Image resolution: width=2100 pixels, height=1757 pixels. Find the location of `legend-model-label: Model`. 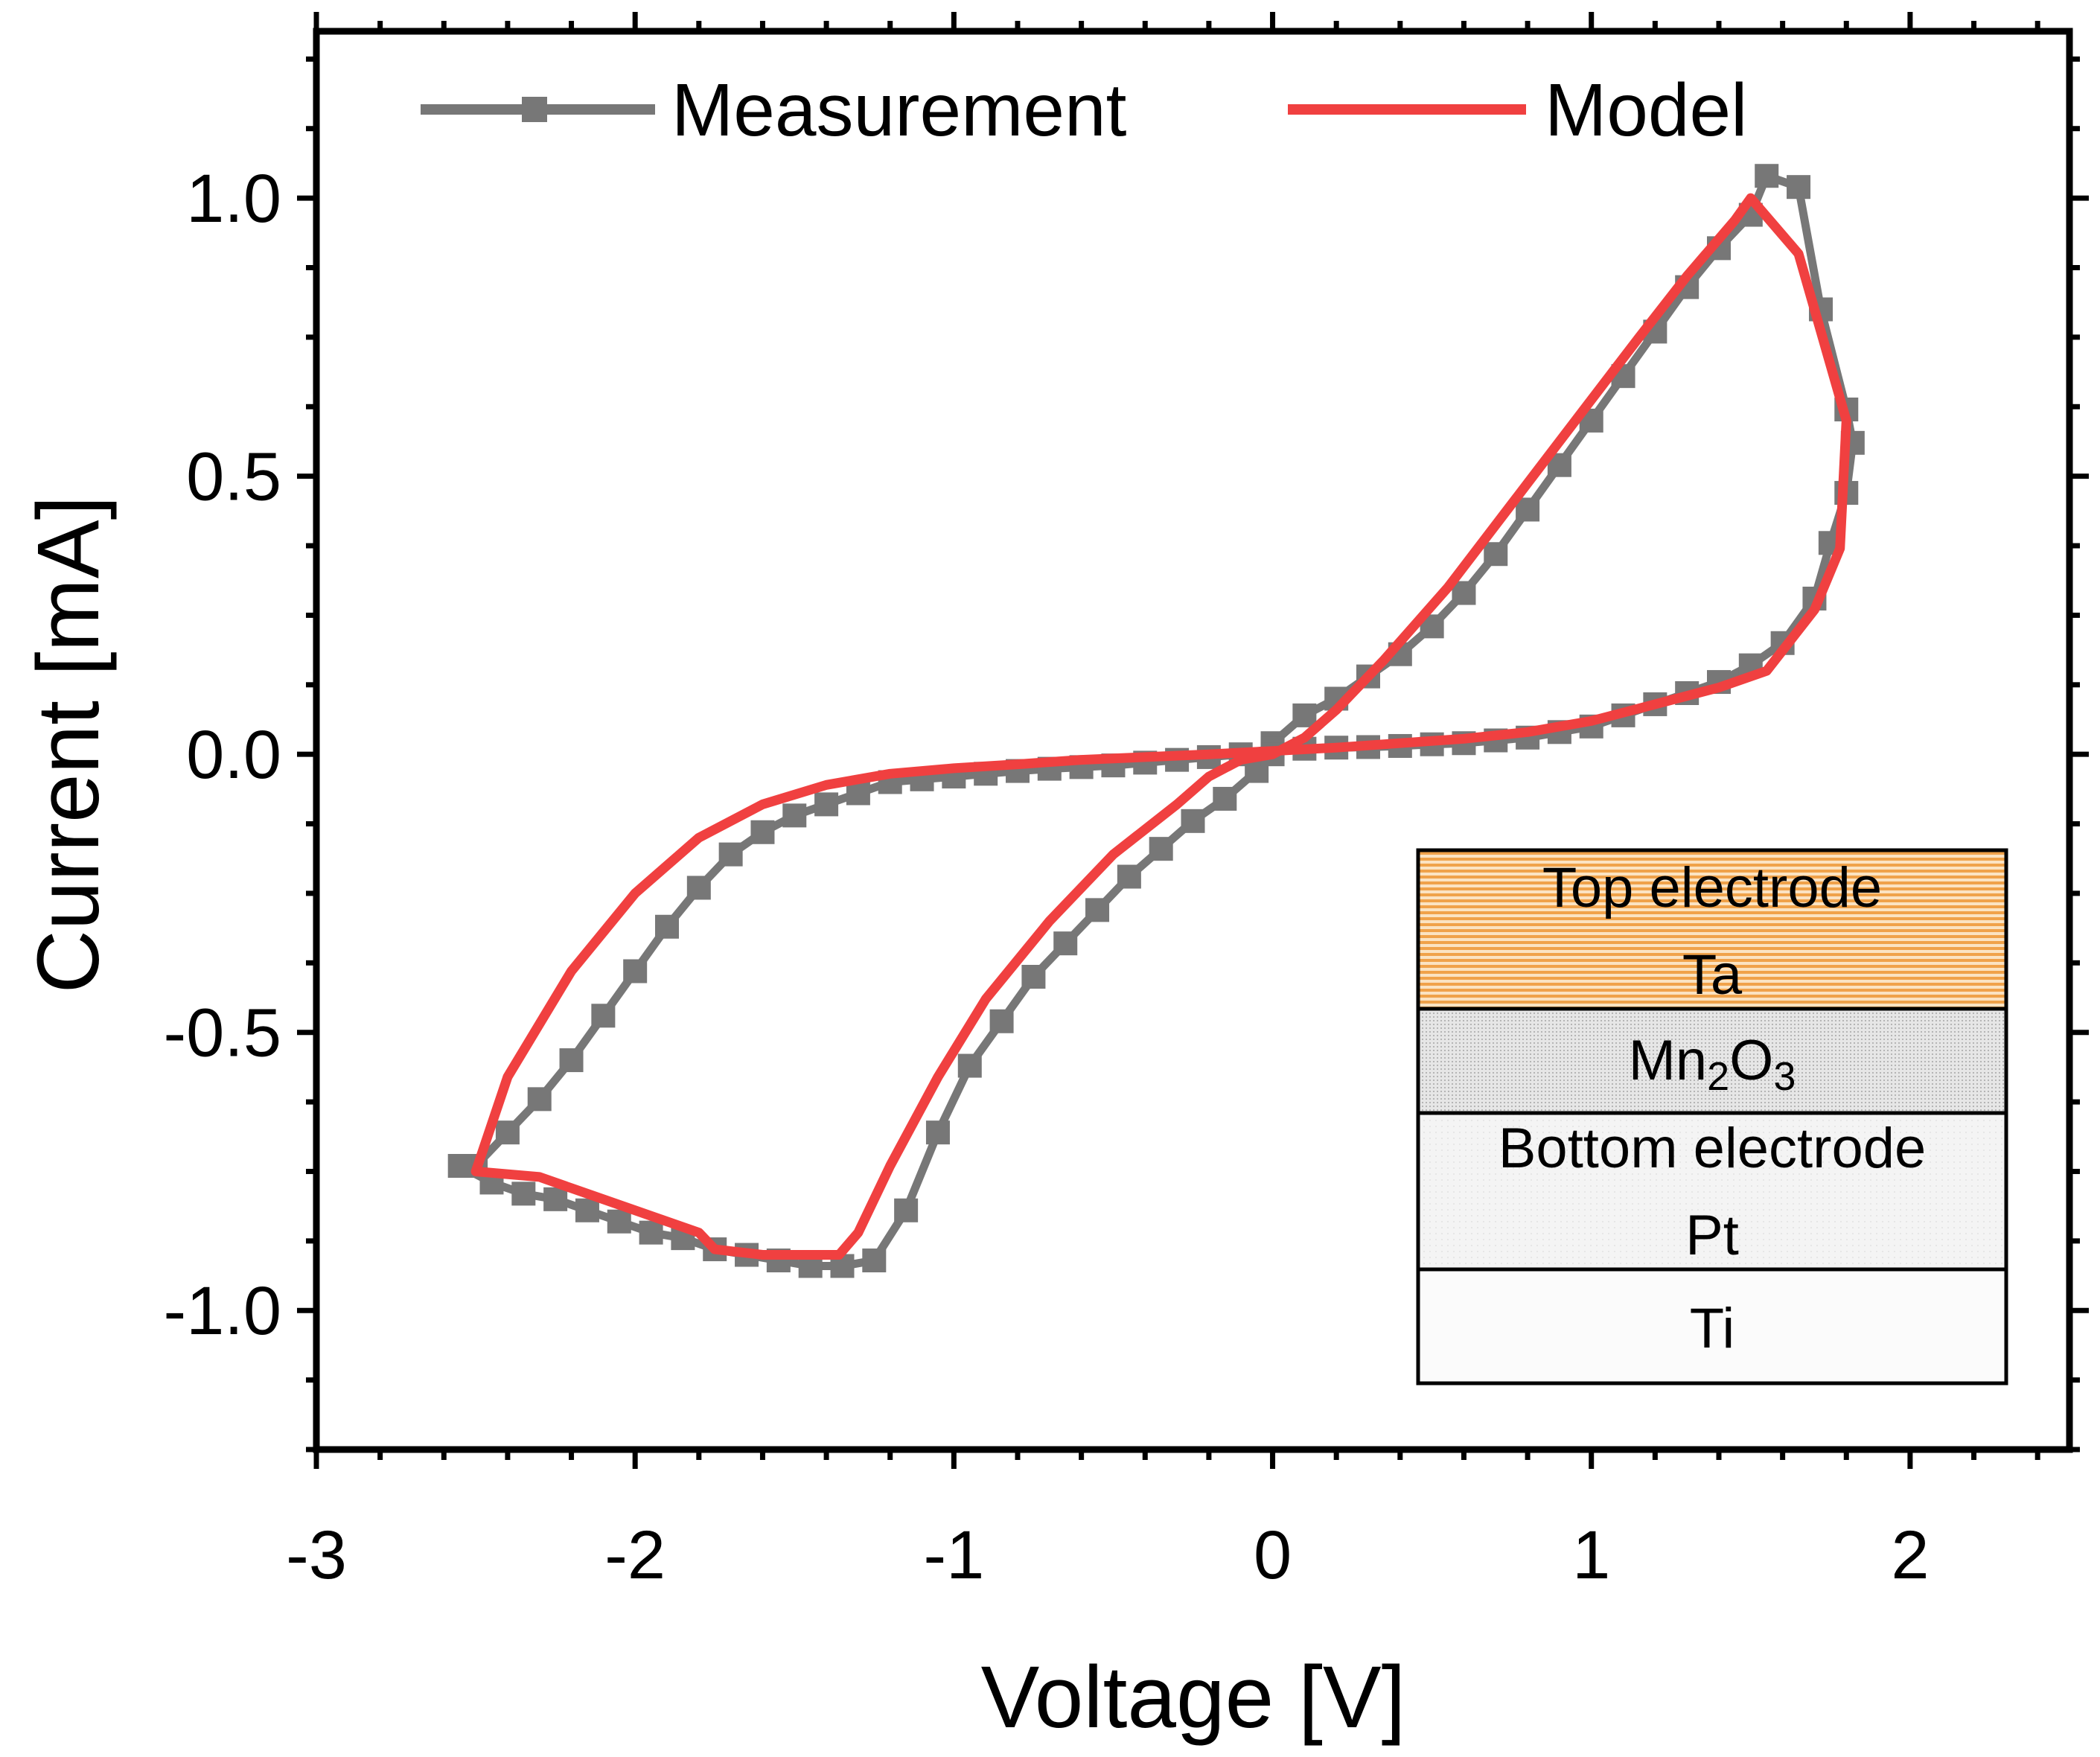

legend-model-label: Model is located at coordinates (1646, 110).